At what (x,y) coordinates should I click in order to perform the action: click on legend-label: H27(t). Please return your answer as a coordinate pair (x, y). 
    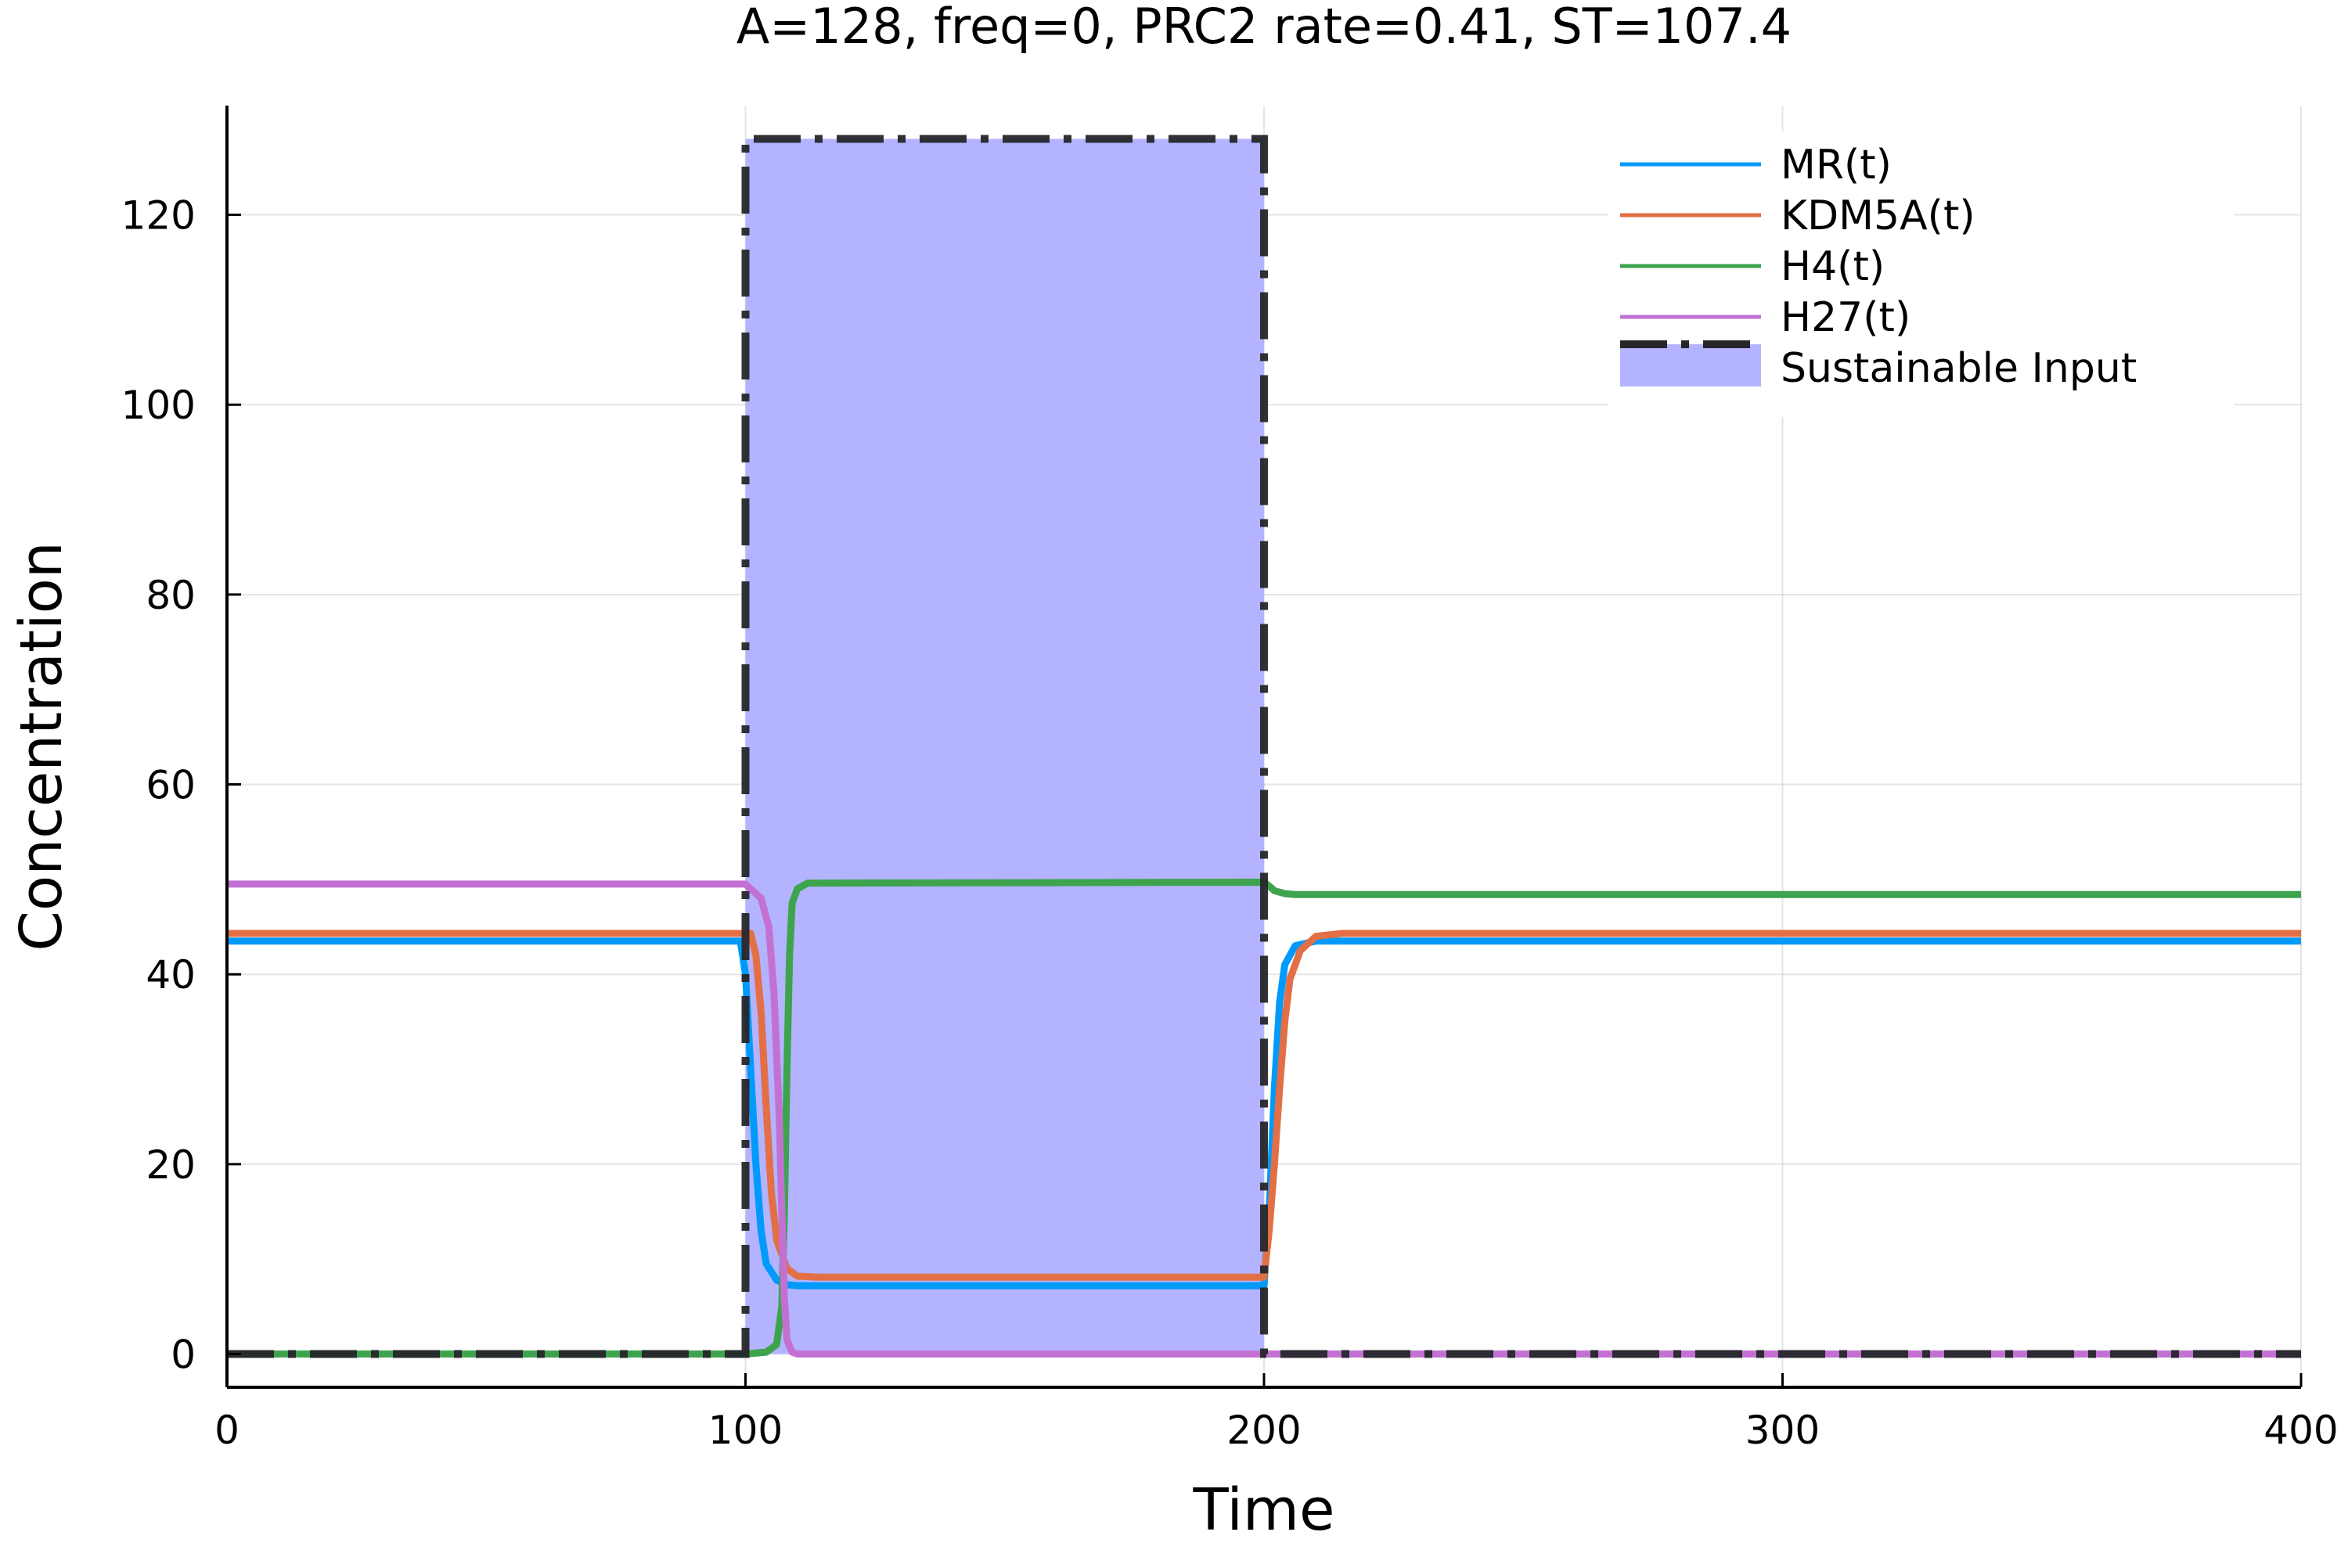
    Looking at the image, I should click on (1846, 318).